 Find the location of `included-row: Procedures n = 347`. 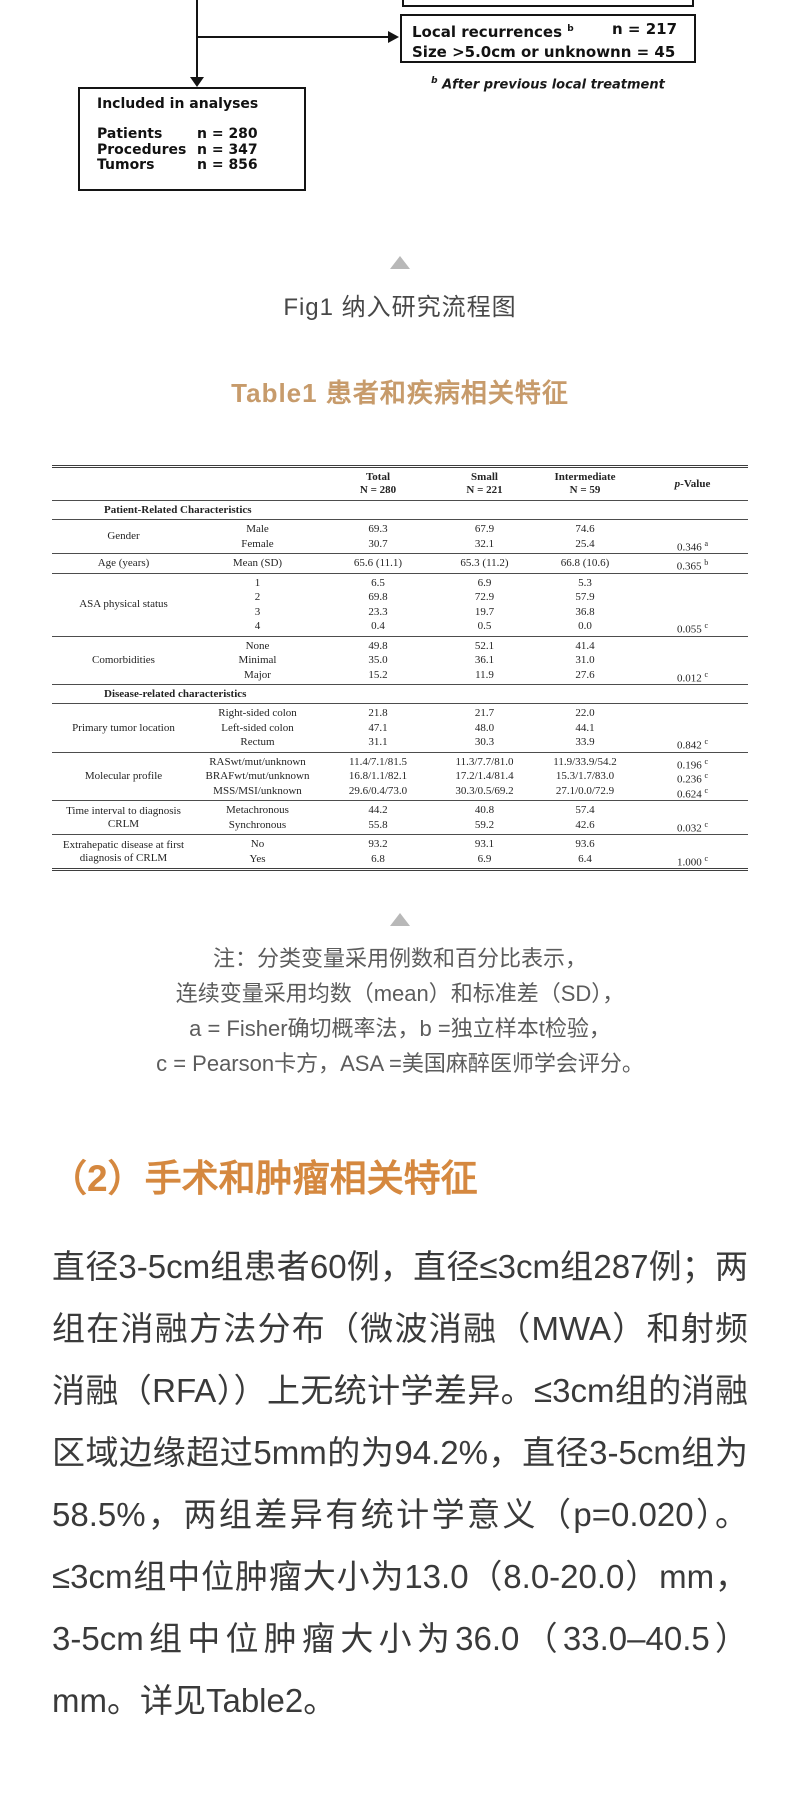

included-row: Procedures n = 347 is located at coordinates (200, 150).